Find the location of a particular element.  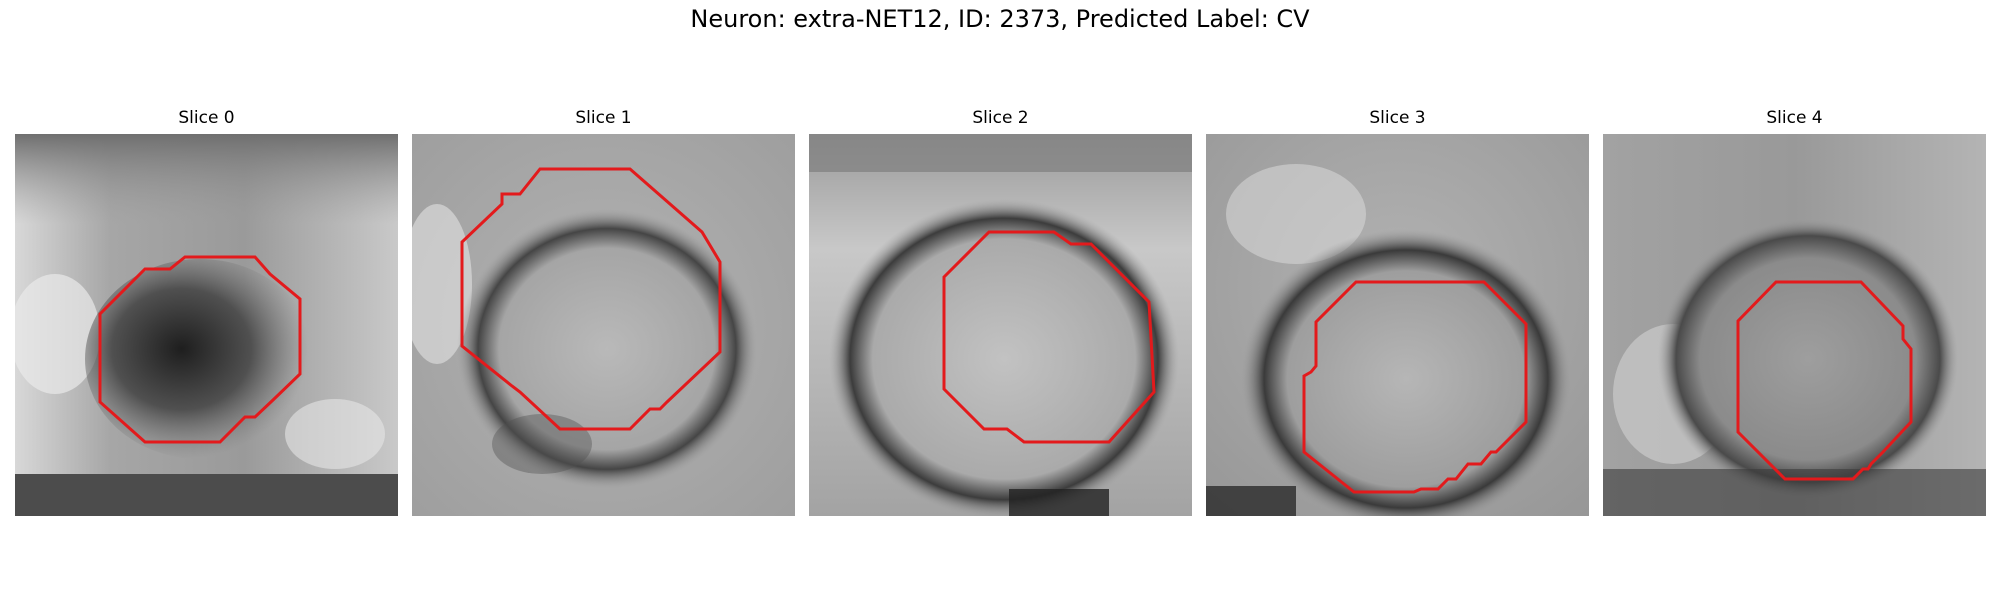

slice-4-bottom-dark is located at coordinates (1794, 492).